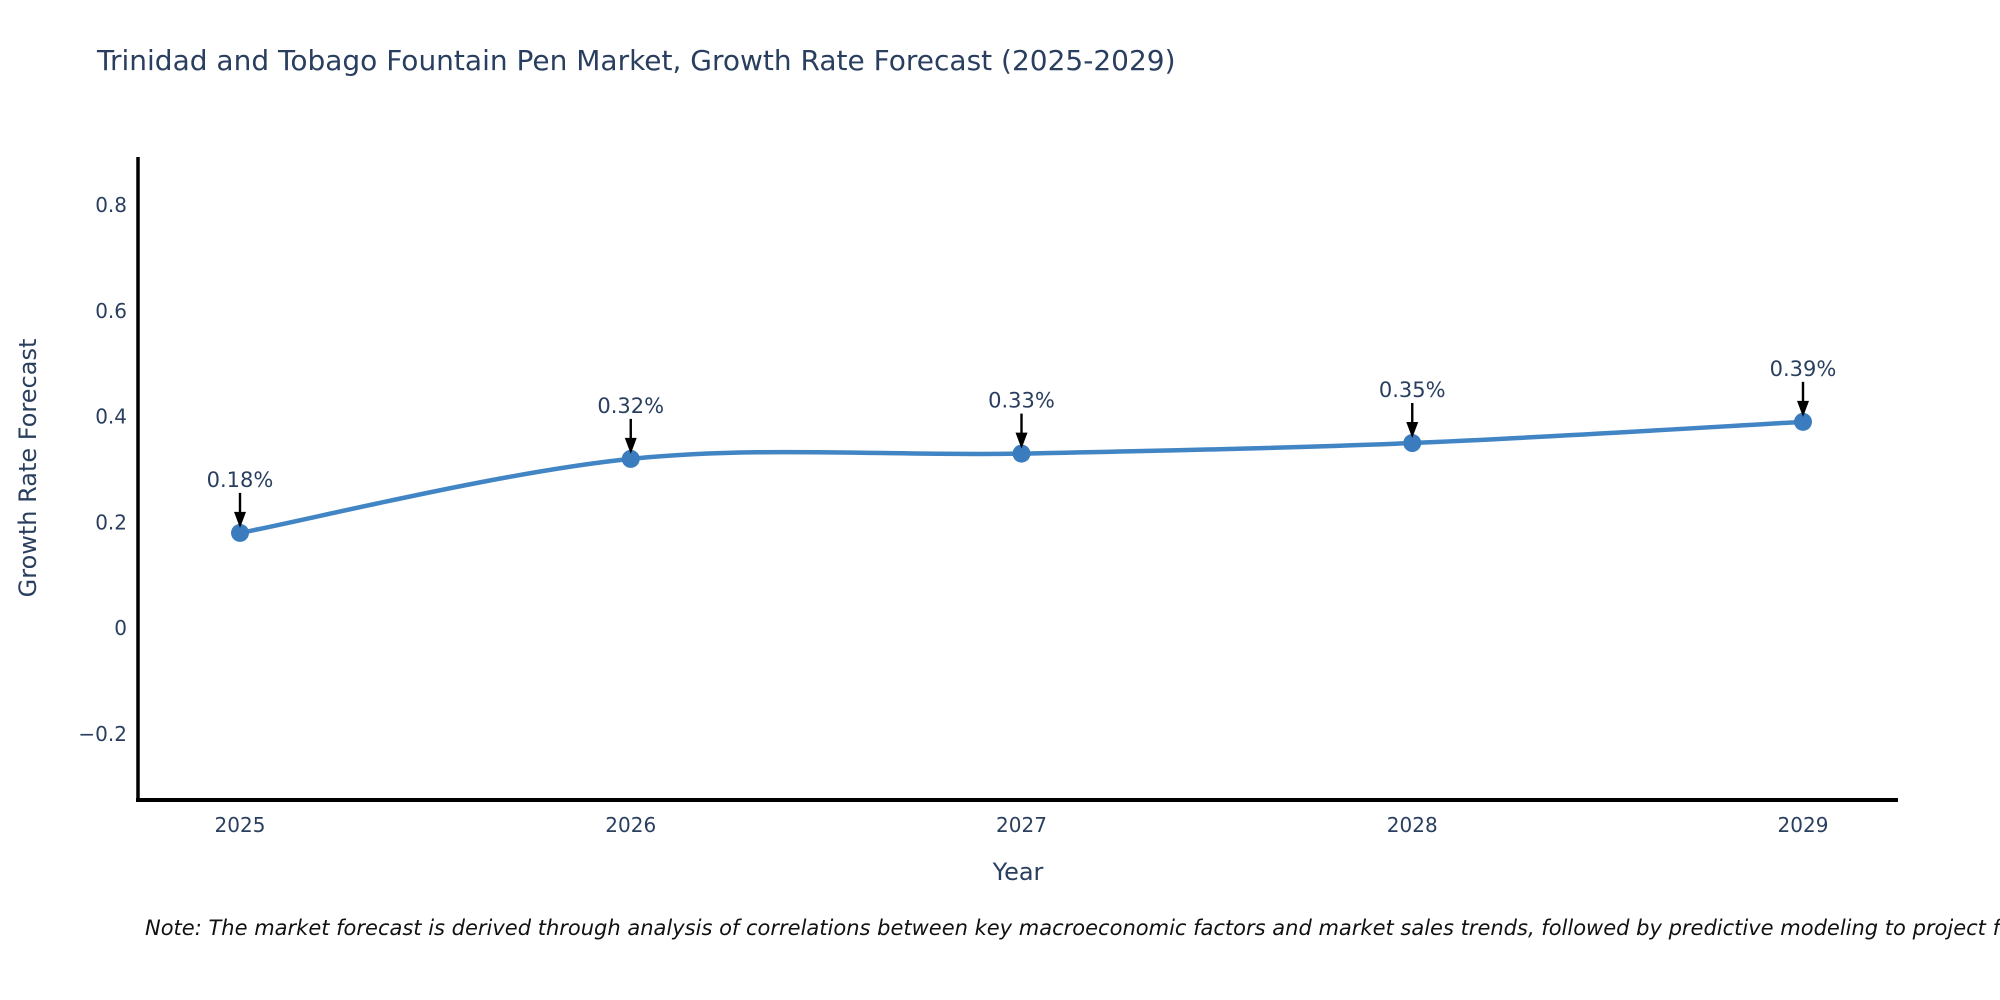 The width and height of the screenshot is (2000, 1000). Describe the element at coordinates (1803, 825) in the screenshot. I see `x-tick-label: 2029` at that location.